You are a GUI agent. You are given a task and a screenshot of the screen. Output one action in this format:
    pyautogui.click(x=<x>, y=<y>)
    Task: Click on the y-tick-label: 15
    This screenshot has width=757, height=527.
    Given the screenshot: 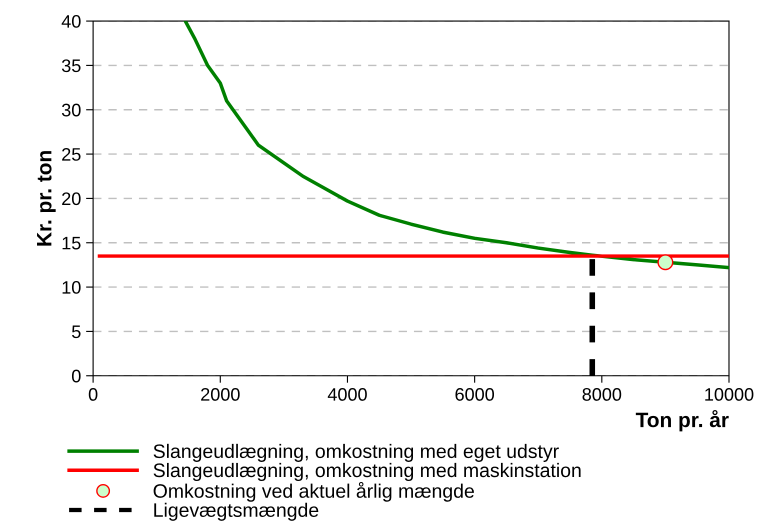 What is the action you would take?
    pyautogui.click(x=71, y=243)
    